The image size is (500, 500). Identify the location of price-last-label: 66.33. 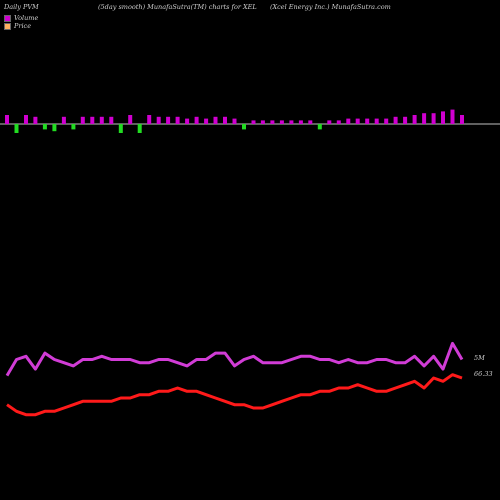
(483, 374).